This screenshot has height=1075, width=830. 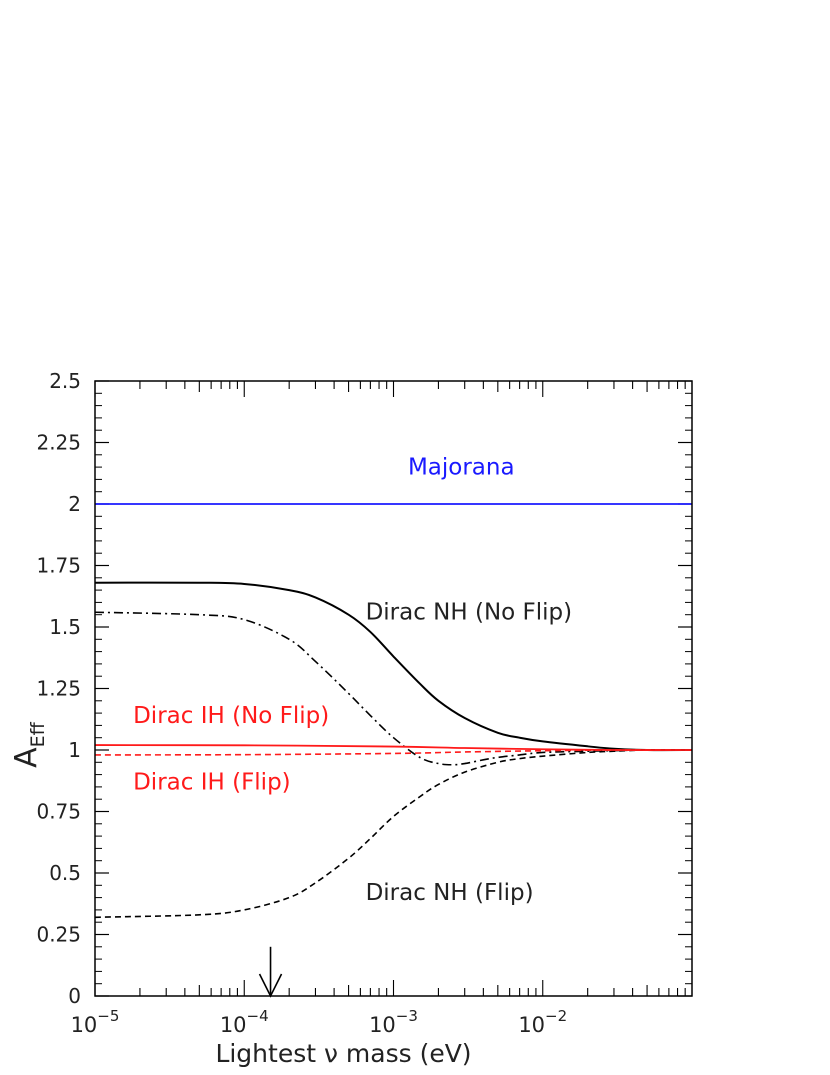 I want to click on x-tick-exponent: −3, so click(x=407, y=1016).